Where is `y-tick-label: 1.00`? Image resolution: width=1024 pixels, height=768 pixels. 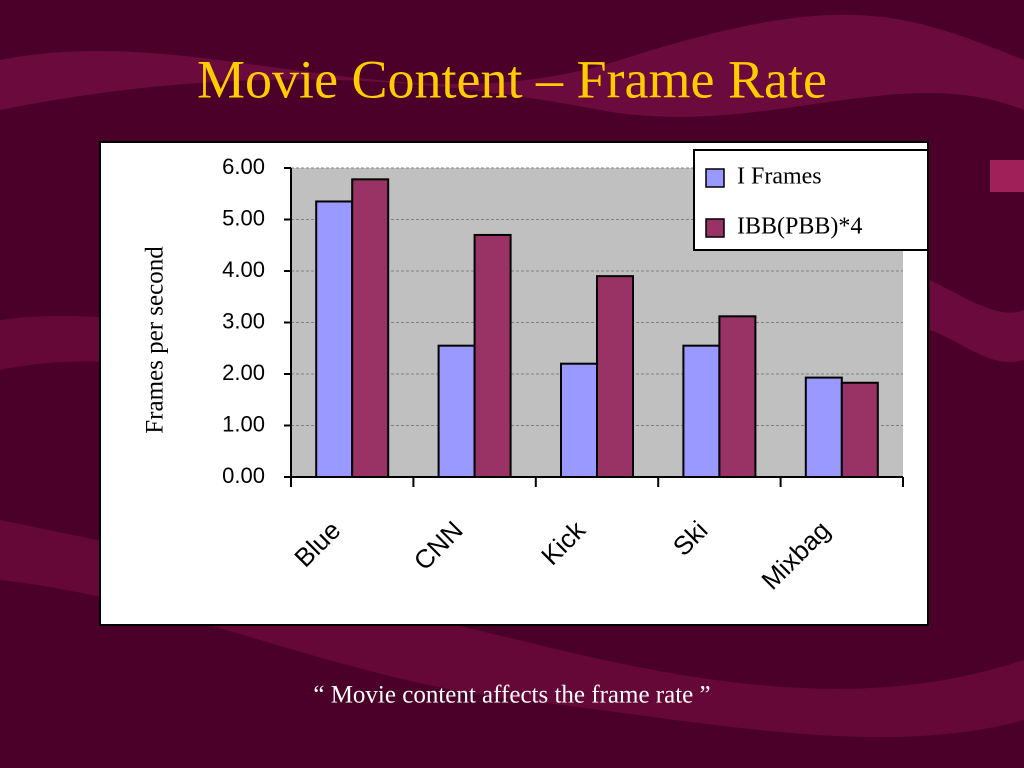 y-tick-label: 1.00 is located at coordinates (243, 423).